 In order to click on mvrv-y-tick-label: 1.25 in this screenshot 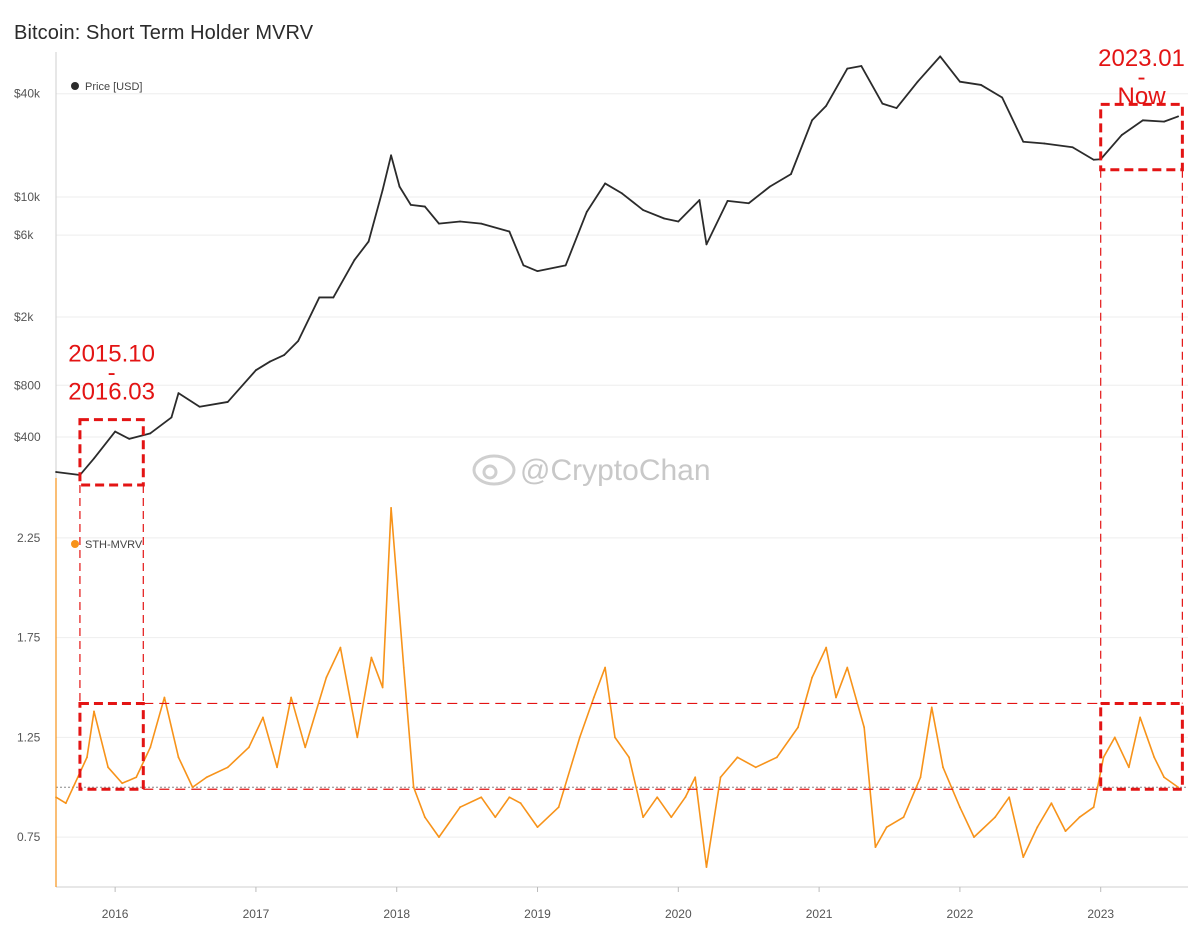, I will do `click(29, 737)`.